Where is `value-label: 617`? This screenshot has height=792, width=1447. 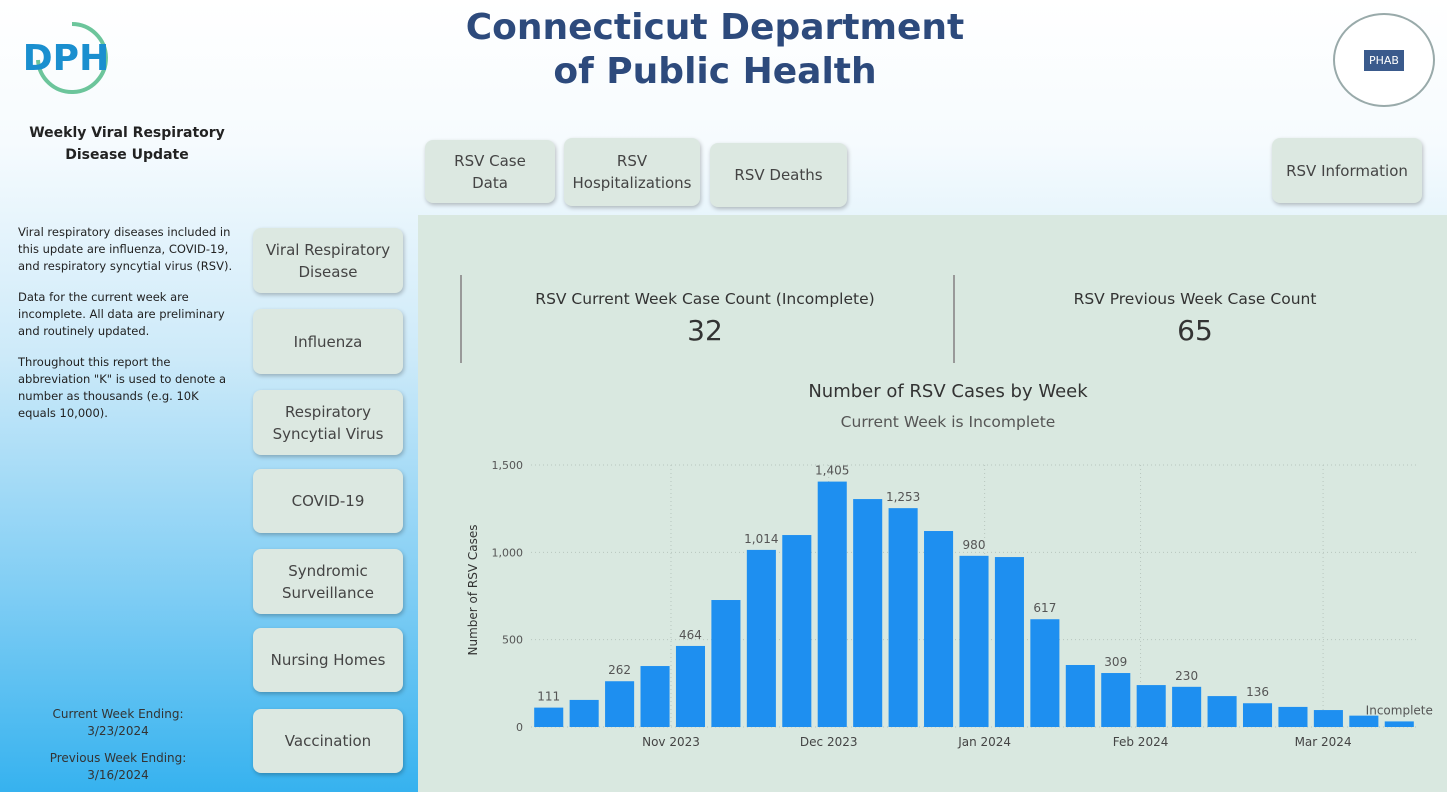 value-label: 617 is located at coordinates (1044, 608).